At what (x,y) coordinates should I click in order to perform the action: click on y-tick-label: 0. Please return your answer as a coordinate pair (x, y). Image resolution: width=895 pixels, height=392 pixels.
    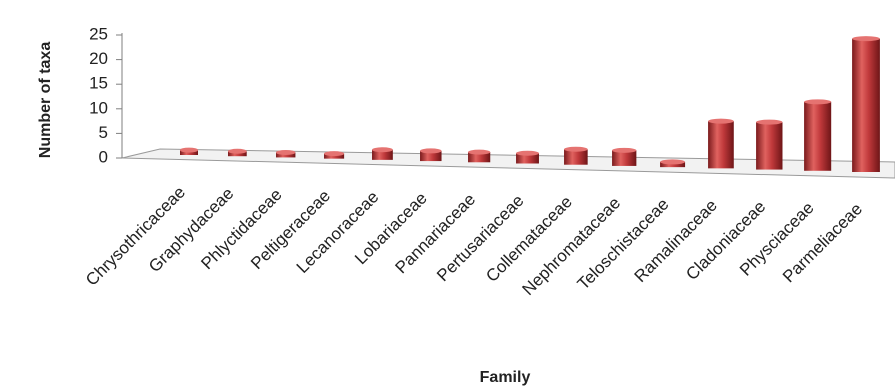
    Looking at the image, I should click on (103, 156).